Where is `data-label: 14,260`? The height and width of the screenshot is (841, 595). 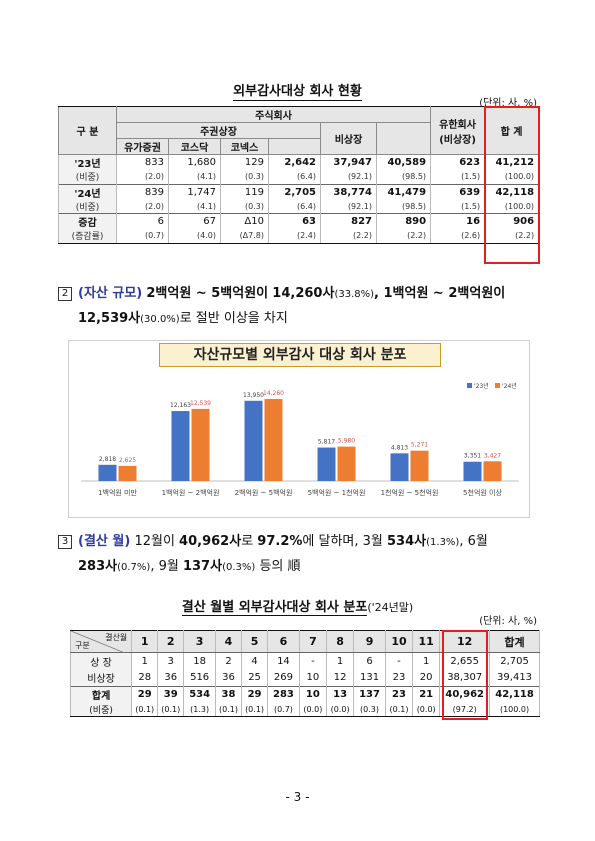
data-label: 14,260 is located at coordinates (273, 393).